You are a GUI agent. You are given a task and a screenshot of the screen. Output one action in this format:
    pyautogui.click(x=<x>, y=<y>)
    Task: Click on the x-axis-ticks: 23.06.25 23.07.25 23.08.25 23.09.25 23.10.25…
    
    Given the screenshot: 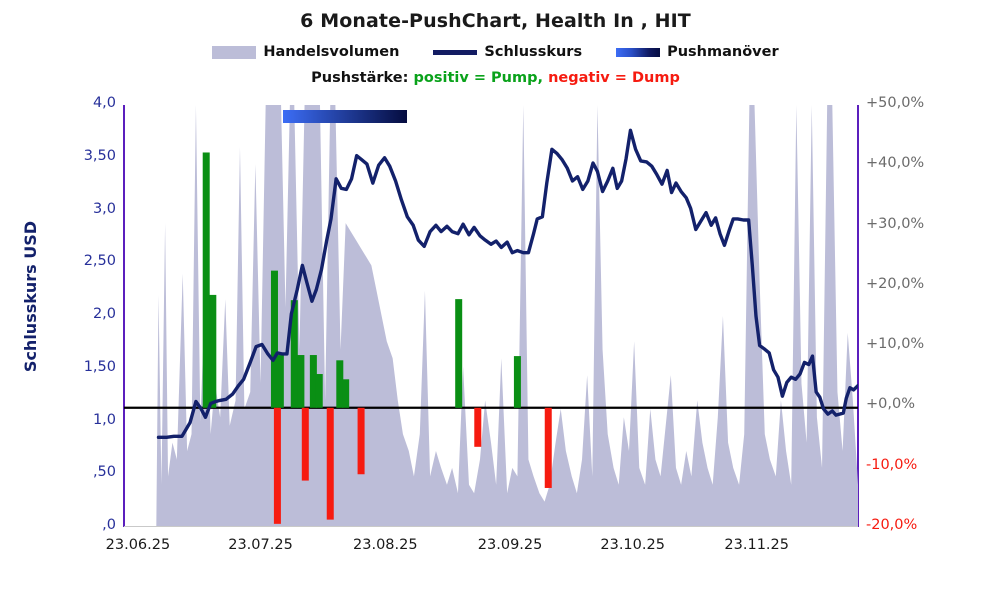 What is the action you would take?
    pyautogui.click(x=495, y=549)
    